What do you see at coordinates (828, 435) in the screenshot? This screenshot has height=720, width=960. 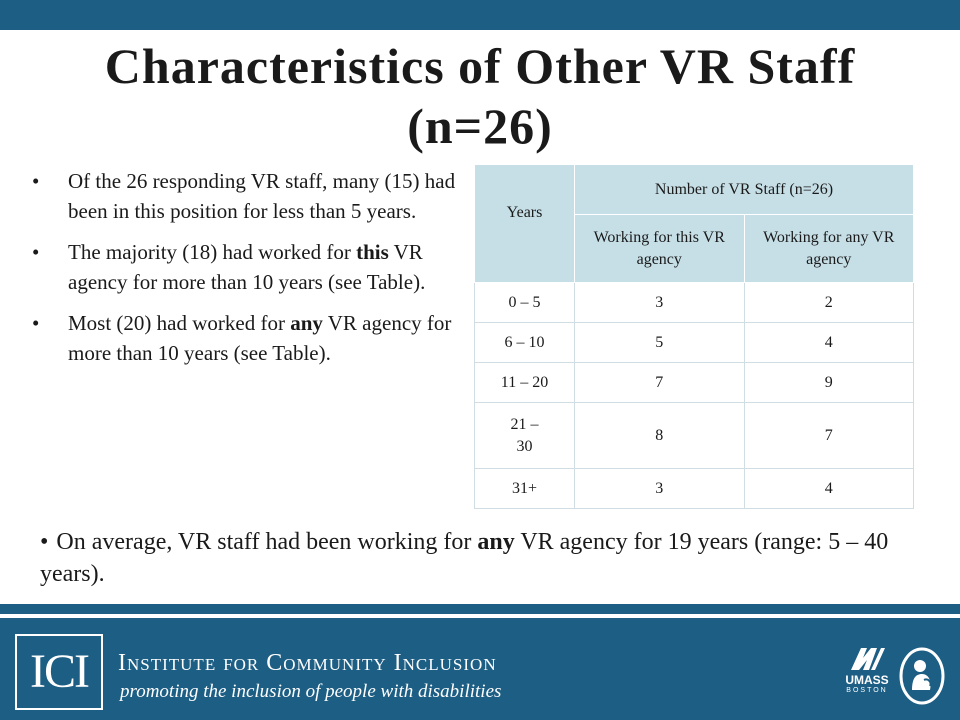 I see `cell-any: 7` at bounding box center [828, 435].